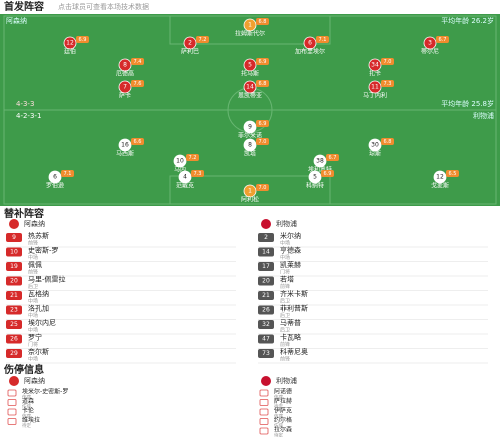 Image resolution: width=500 pixels, height=440 pixels. I want to click on sub-name: 菲利普斯, so click(294, 308).